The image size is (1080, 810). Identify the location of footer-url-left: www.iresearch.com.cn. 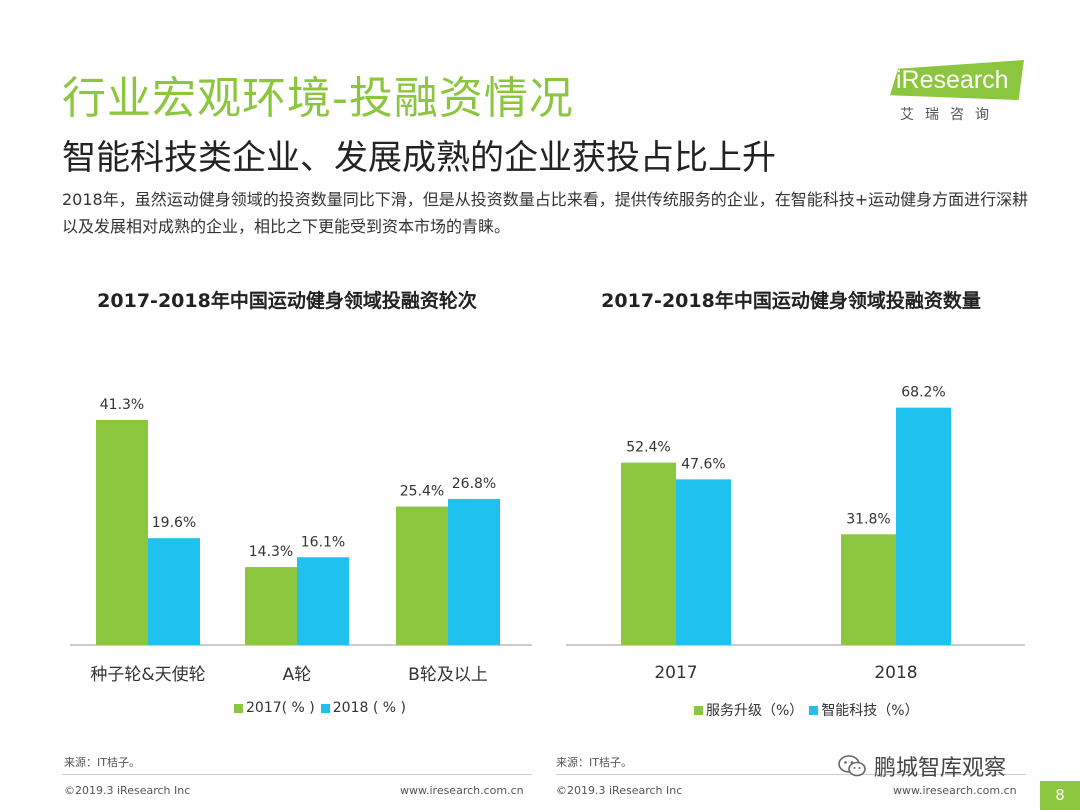
(462, 790).